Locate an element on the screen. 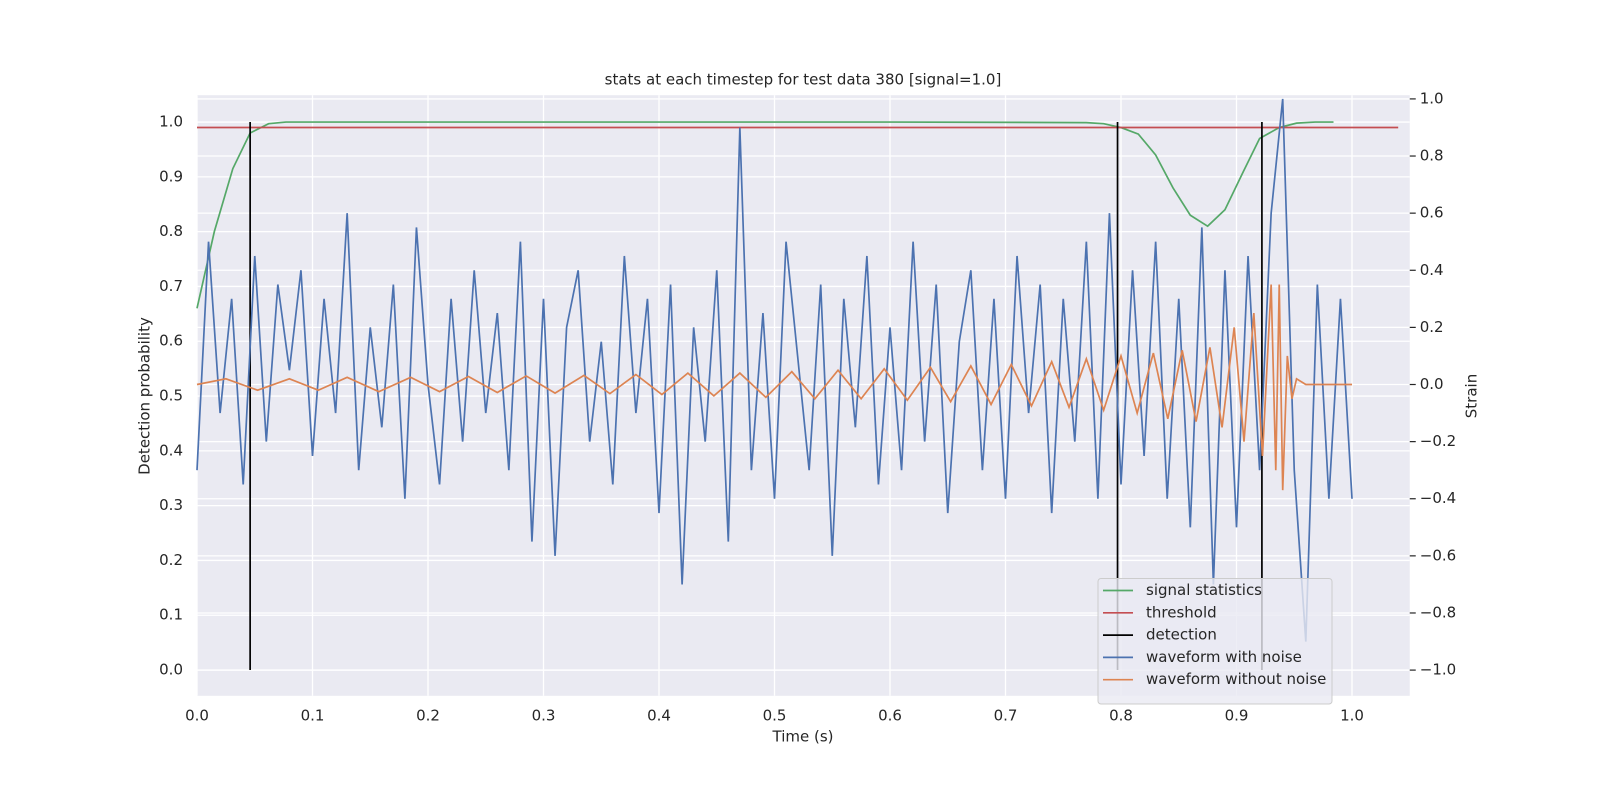 Image resolution: width=1600 pixels, height=800 pixels. y-tick-label: 0.1 is located at coordinates (171, 615).